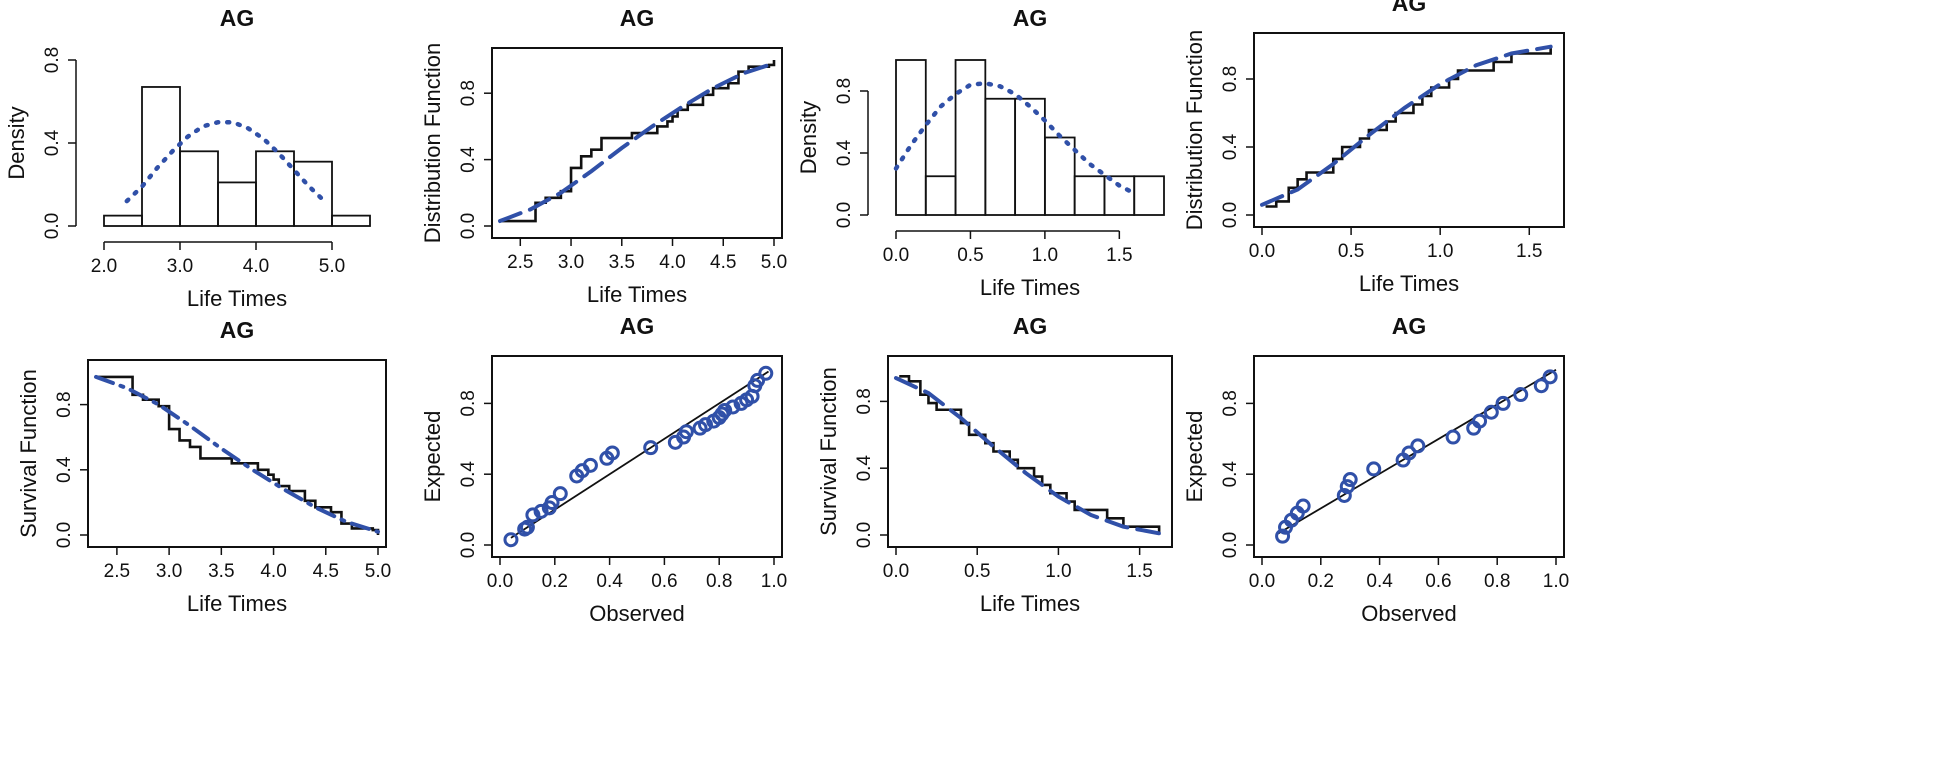 This screenshot has height=773, width=1943. I want to click on x-tick-label: 2.5, so click(117, 571).